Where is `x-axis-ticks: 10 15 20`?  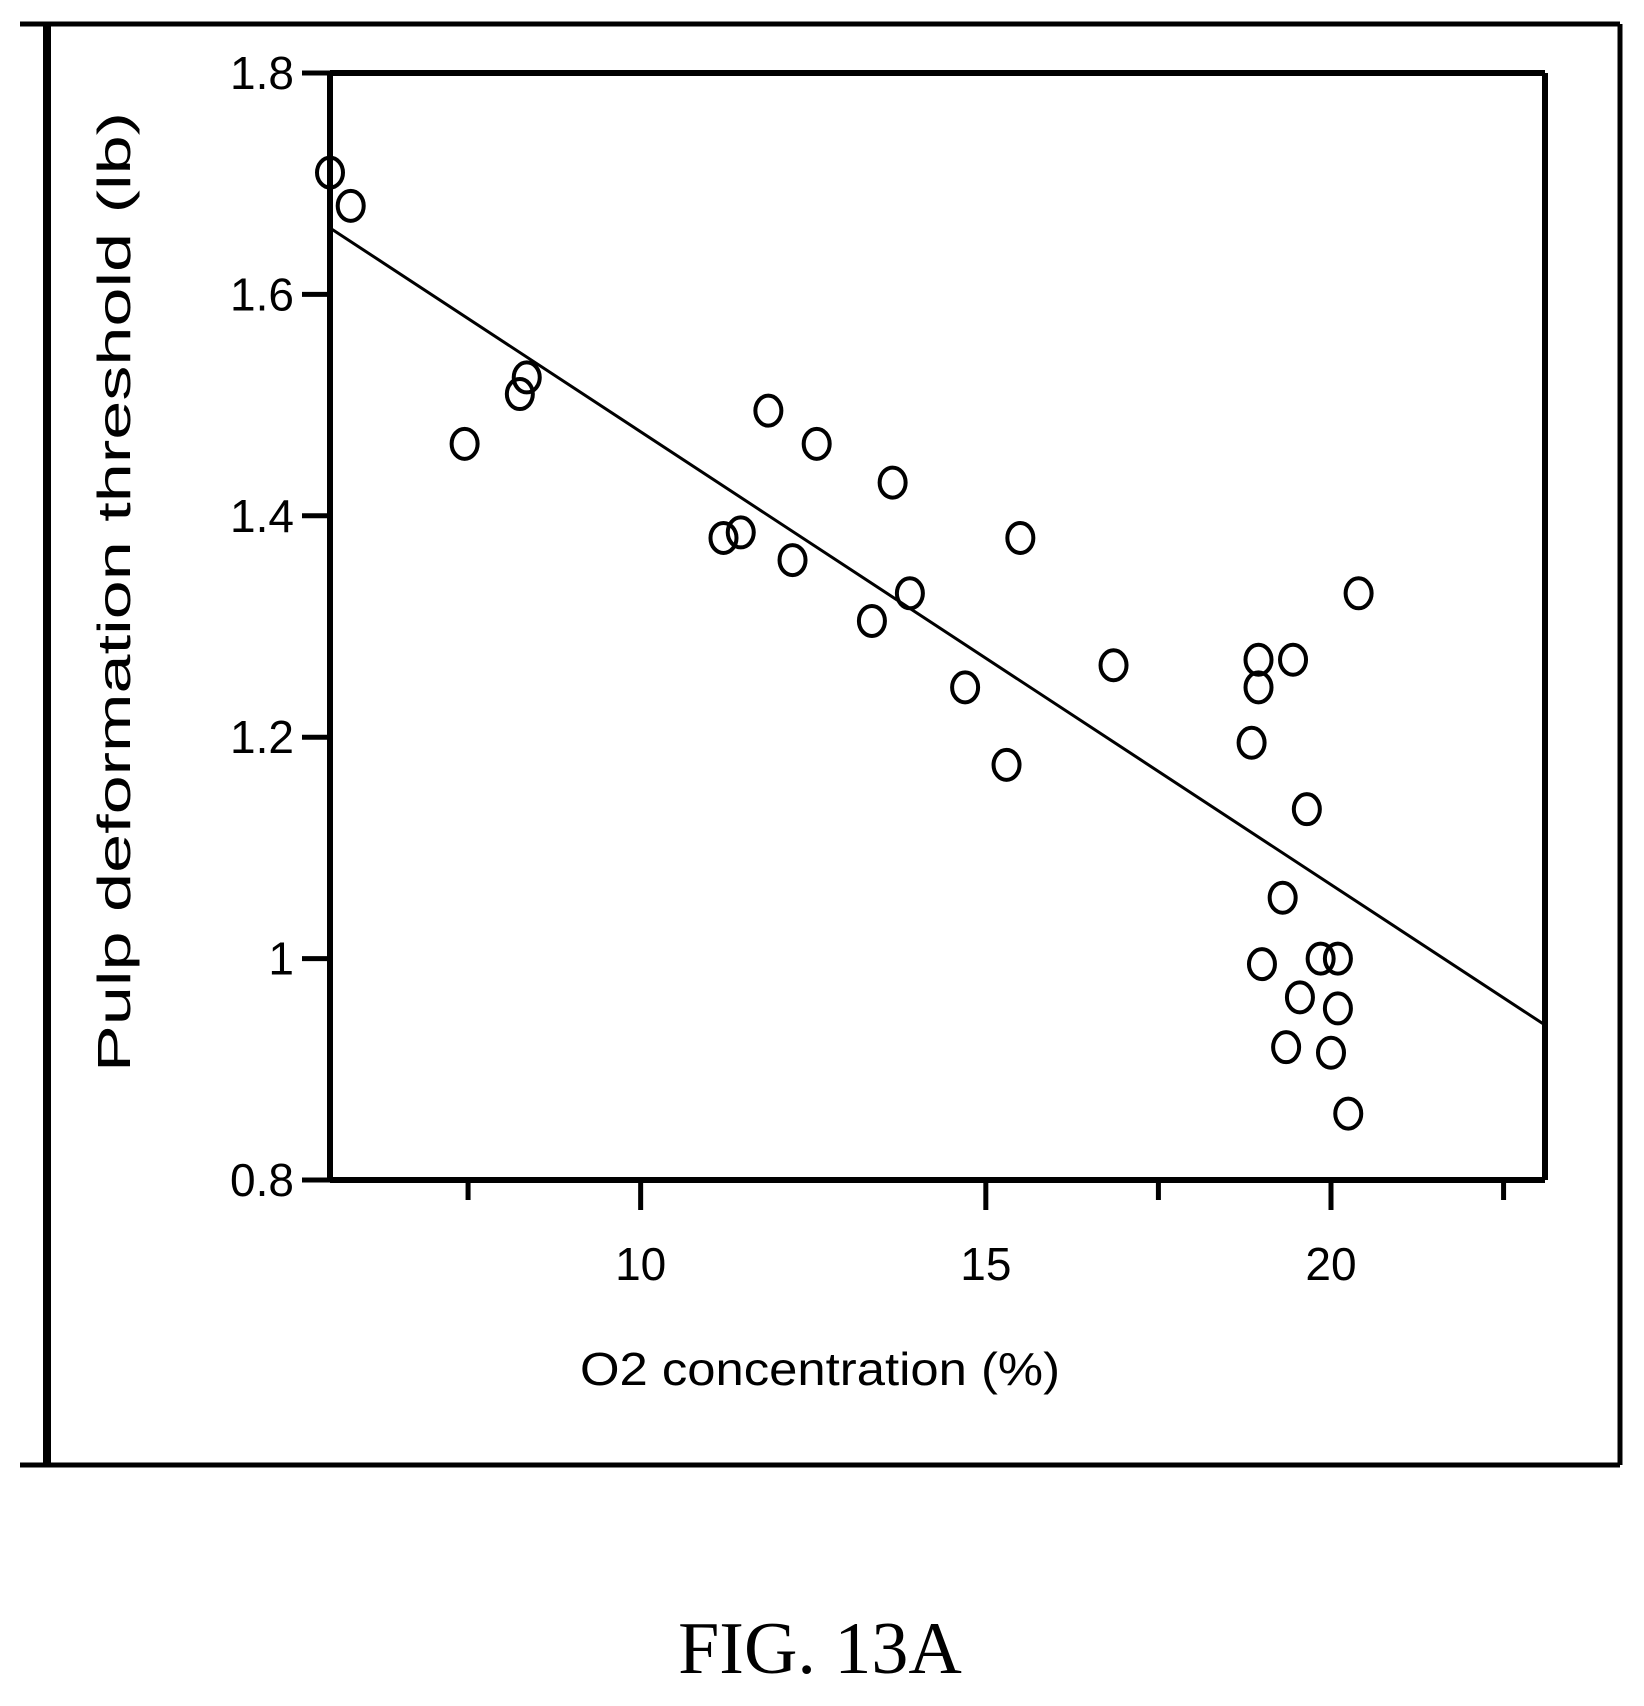
x-axis-ticks: 10 15 20 is located at coordinates (986, 1235).